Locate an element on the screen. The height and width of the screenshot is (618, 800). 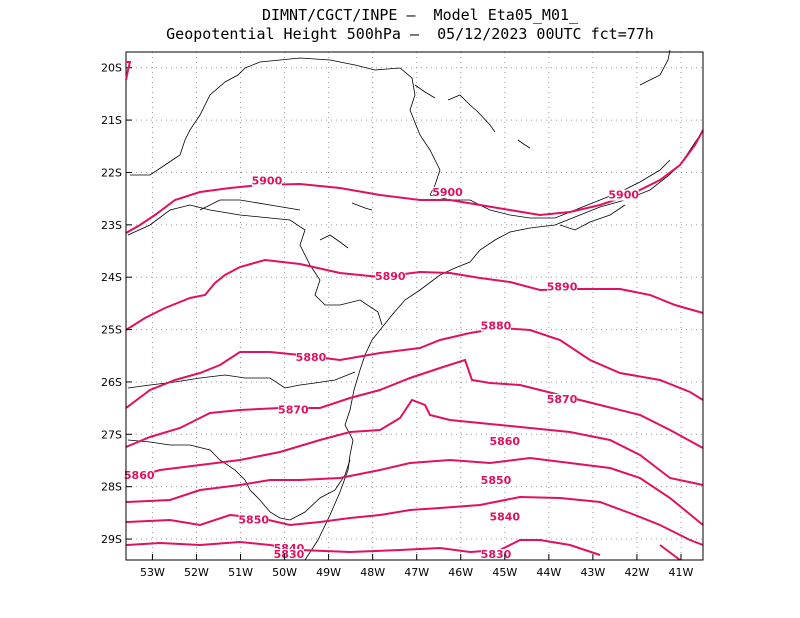
contour-label: 5840 is located at coordinates (504, 517).